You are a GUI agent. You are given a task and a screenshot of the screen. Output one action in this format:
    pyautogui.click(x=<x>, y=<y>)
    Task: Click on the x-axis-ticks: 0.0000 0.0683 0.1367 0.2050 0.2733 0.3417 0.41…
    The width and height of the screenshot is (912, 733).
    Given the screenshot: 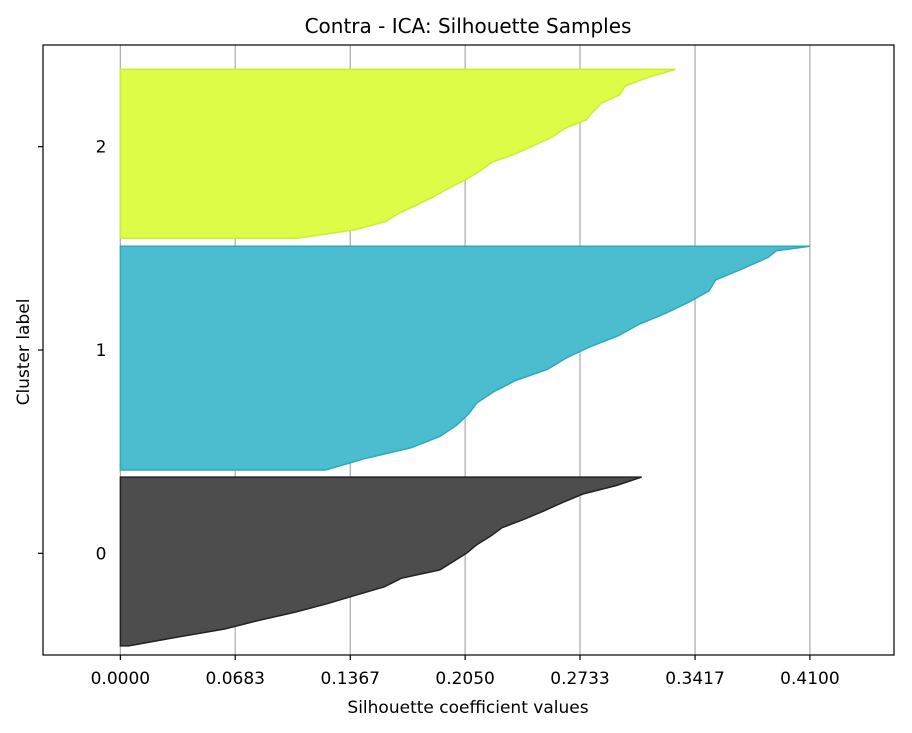 What is the action you would take?
    pyautogui.click(x=465, y=672)
    